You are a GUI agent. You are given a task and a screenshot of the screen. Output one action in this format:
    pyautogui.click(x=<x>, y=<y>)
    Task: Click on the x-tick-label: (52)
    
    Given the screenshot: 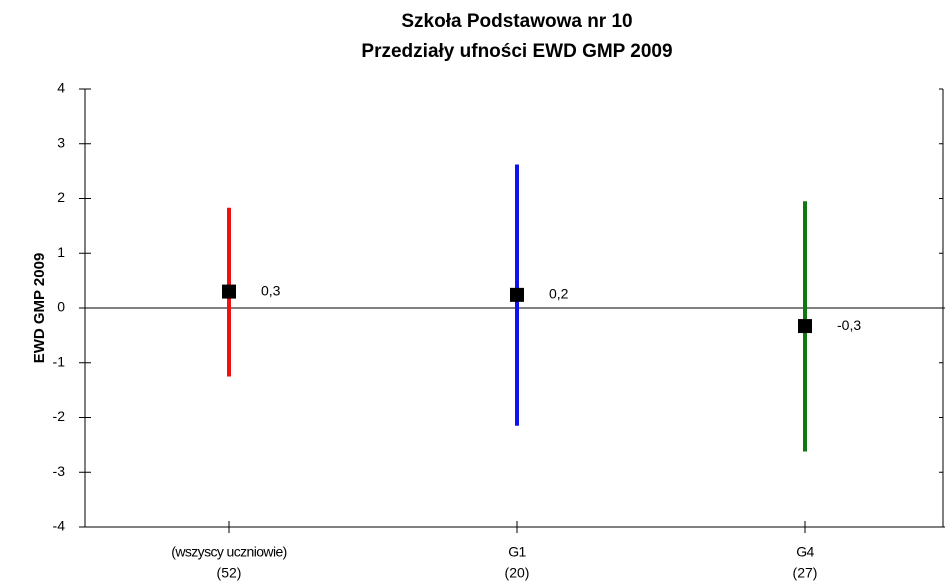 What is the action you would take?
    pyautogui.click(x=229, y=573)
    